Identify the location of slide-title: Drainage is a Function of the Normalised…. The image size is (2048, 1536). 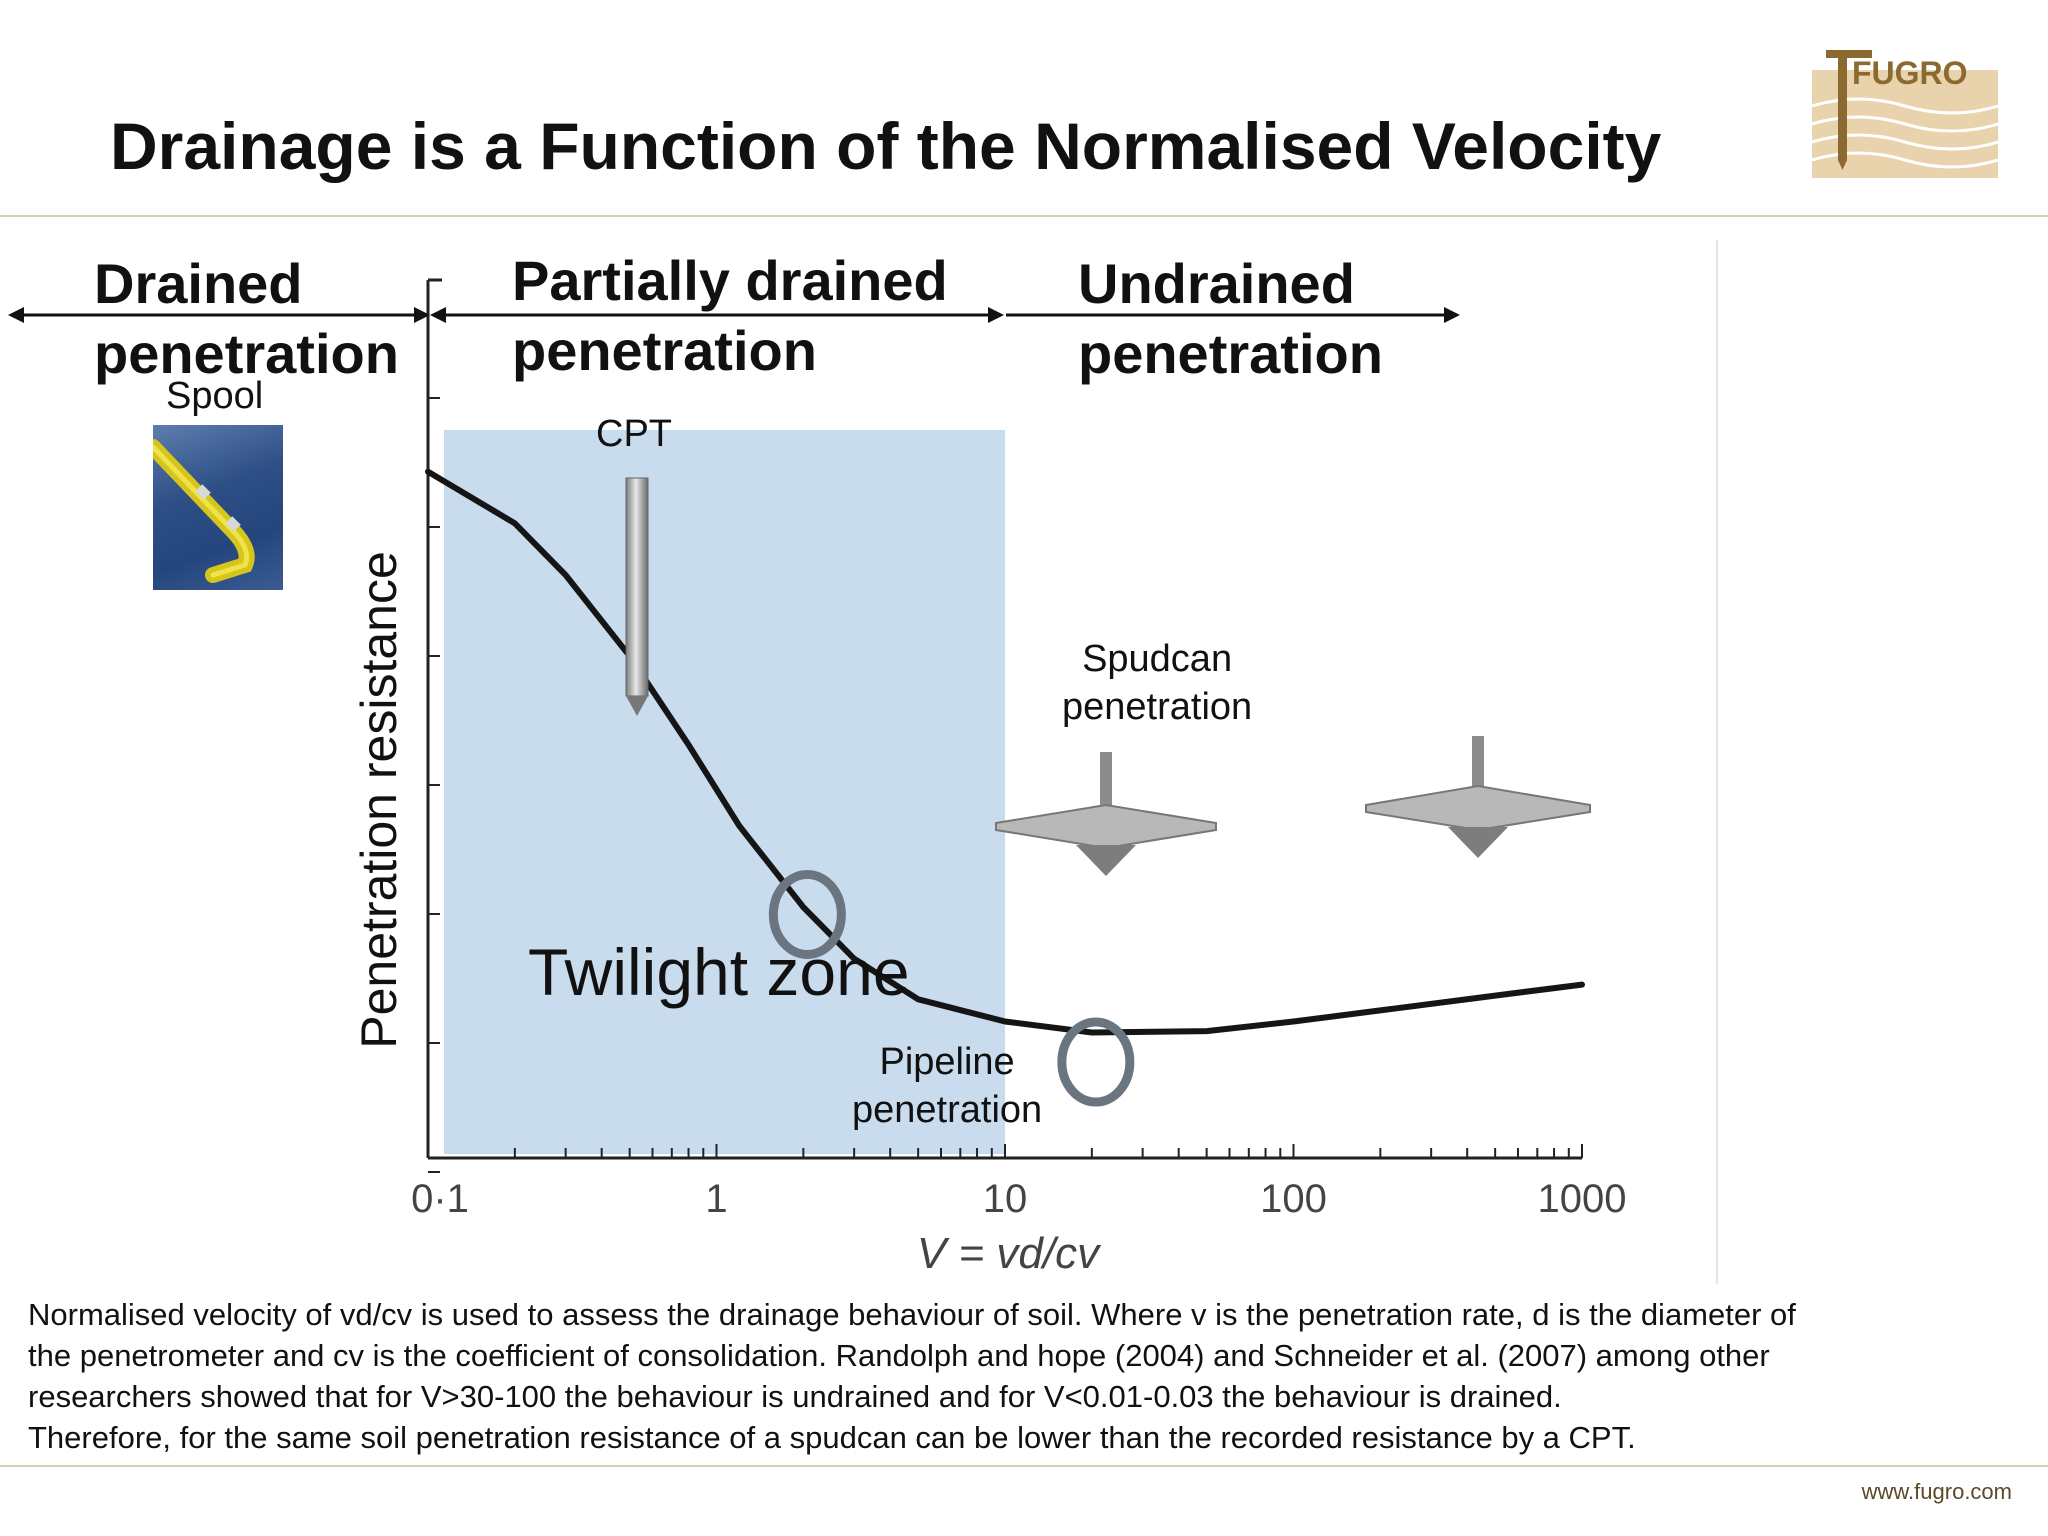
(886, 146).